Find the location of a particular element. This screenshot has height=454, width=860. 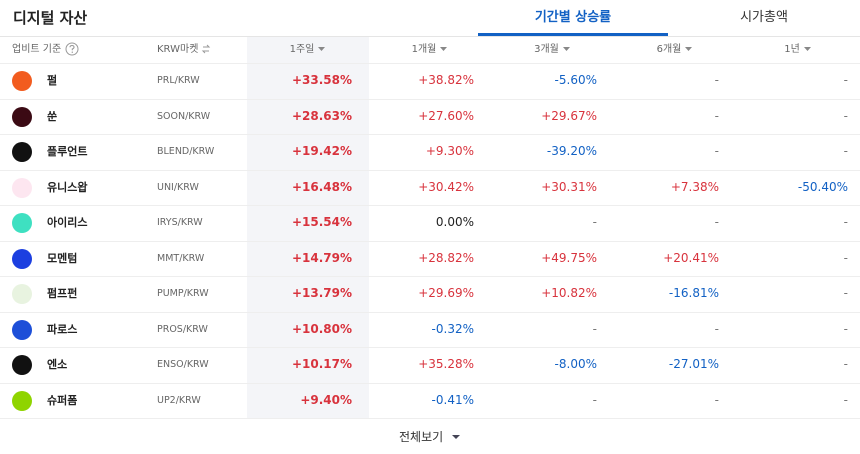

change-rate: -0.41% is located at coordinates (452, 399).